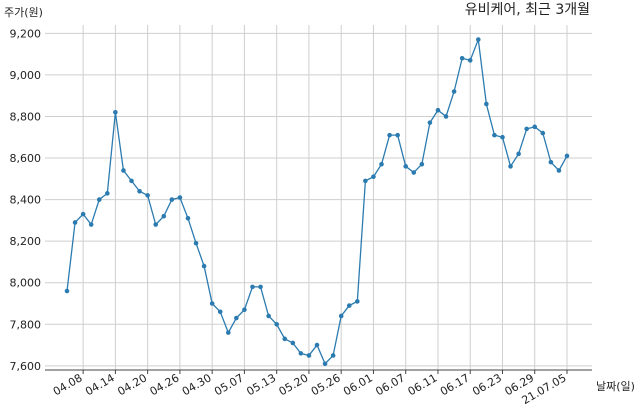 The width and height of the screenshot is (640, 419). What do you see at coordinates (423, 384) in the screenshot?
I see `x-tick-label: 06.11` at bounding box center [423, 384].